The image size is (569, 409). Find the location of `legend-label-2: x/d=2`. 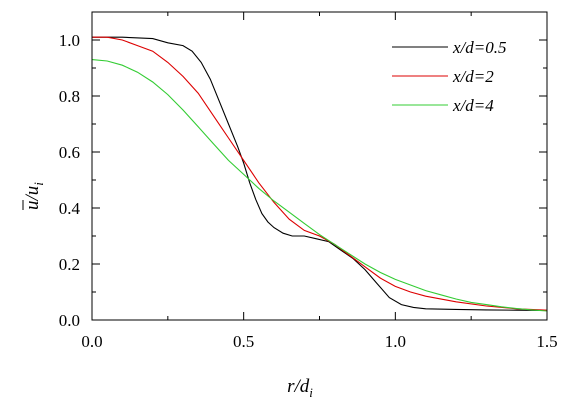

legend-label-2: x/d=2 is located at coordinates (473, 76).